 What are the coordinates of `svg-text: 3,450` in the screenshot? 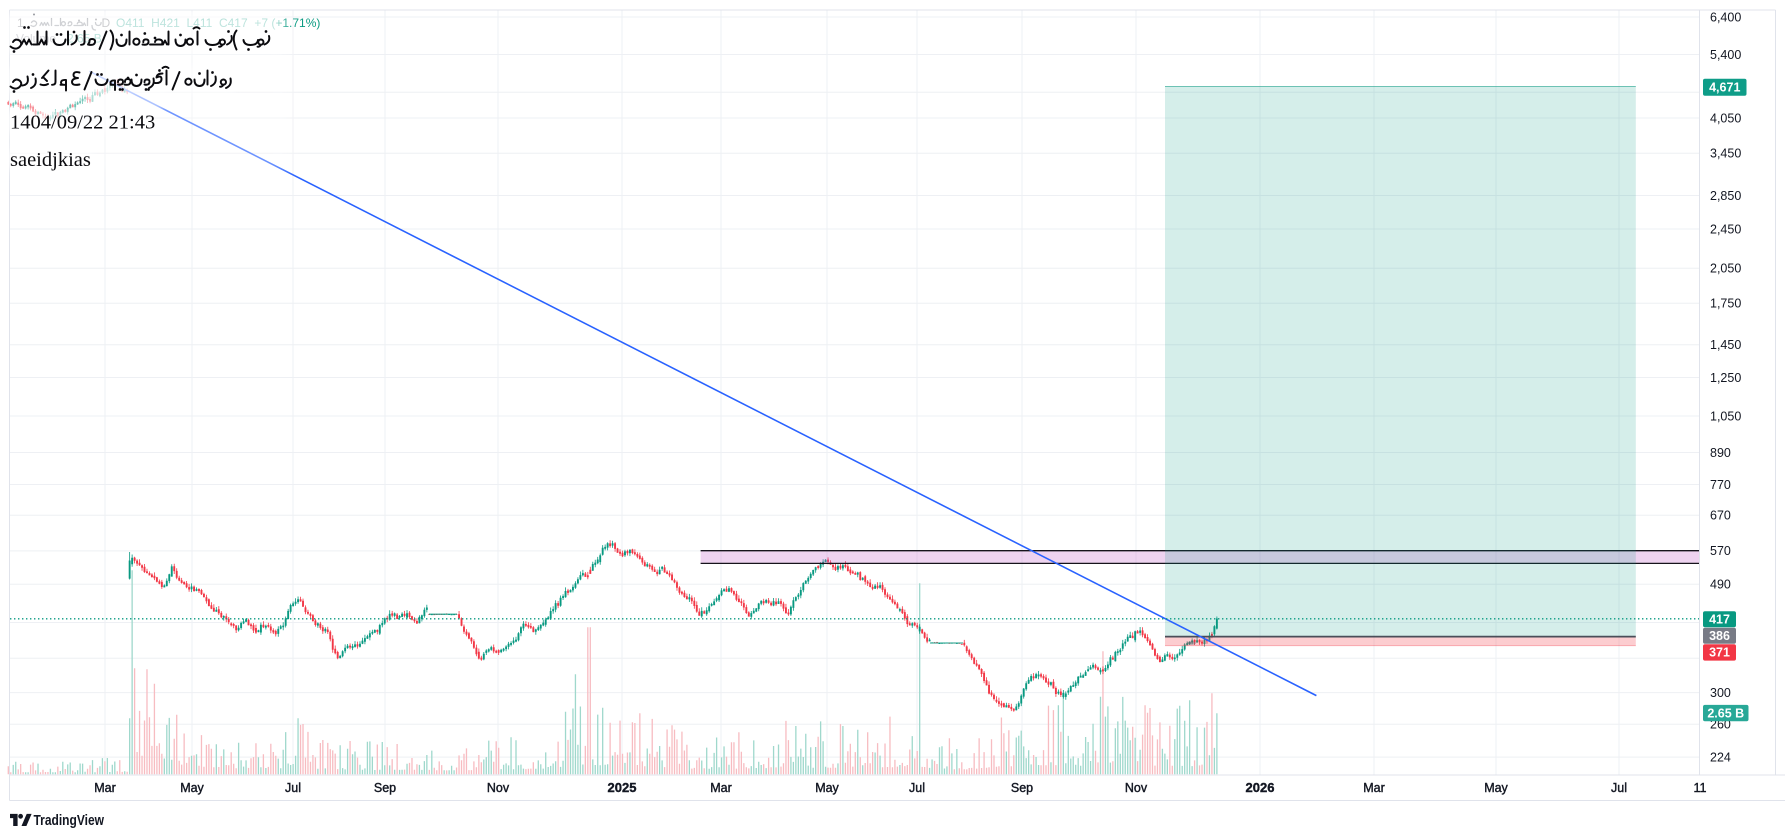 It's located at (1725, 154).